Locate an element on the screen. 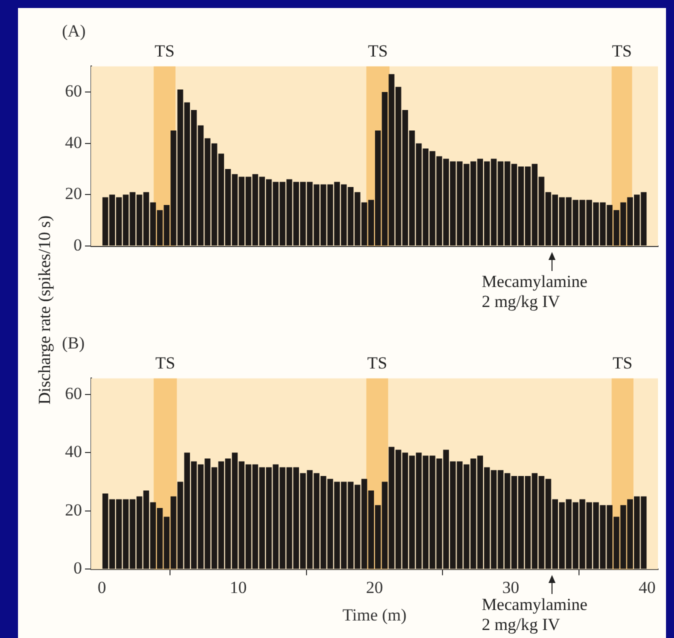  x-tick-label: 40 is located at coordinates (647, 587).